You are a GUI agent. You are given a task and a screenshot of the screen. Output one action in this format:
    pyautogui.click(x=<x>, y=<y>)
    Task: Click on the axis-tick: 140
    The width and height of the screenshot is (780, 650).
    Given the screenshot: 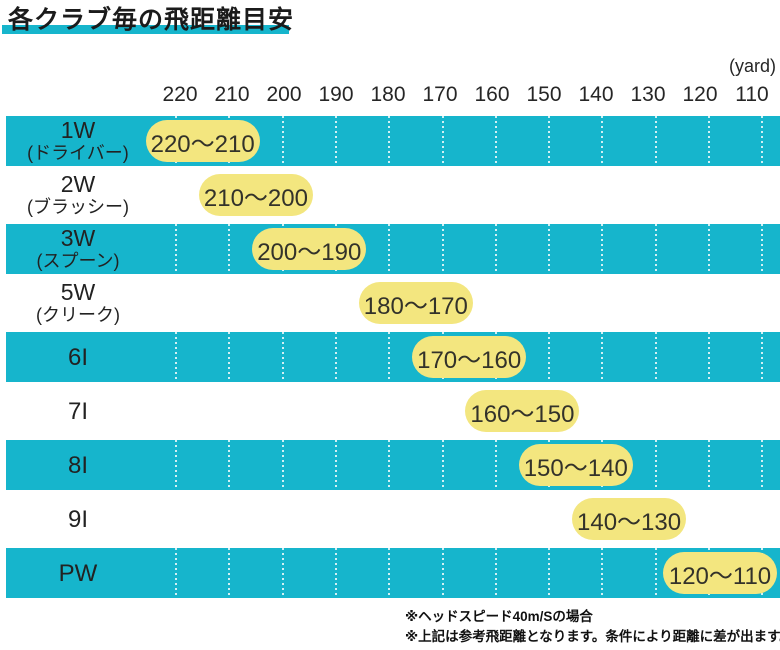 What is the action you would take?
    pyautogui.click(x=596, y=94)
    